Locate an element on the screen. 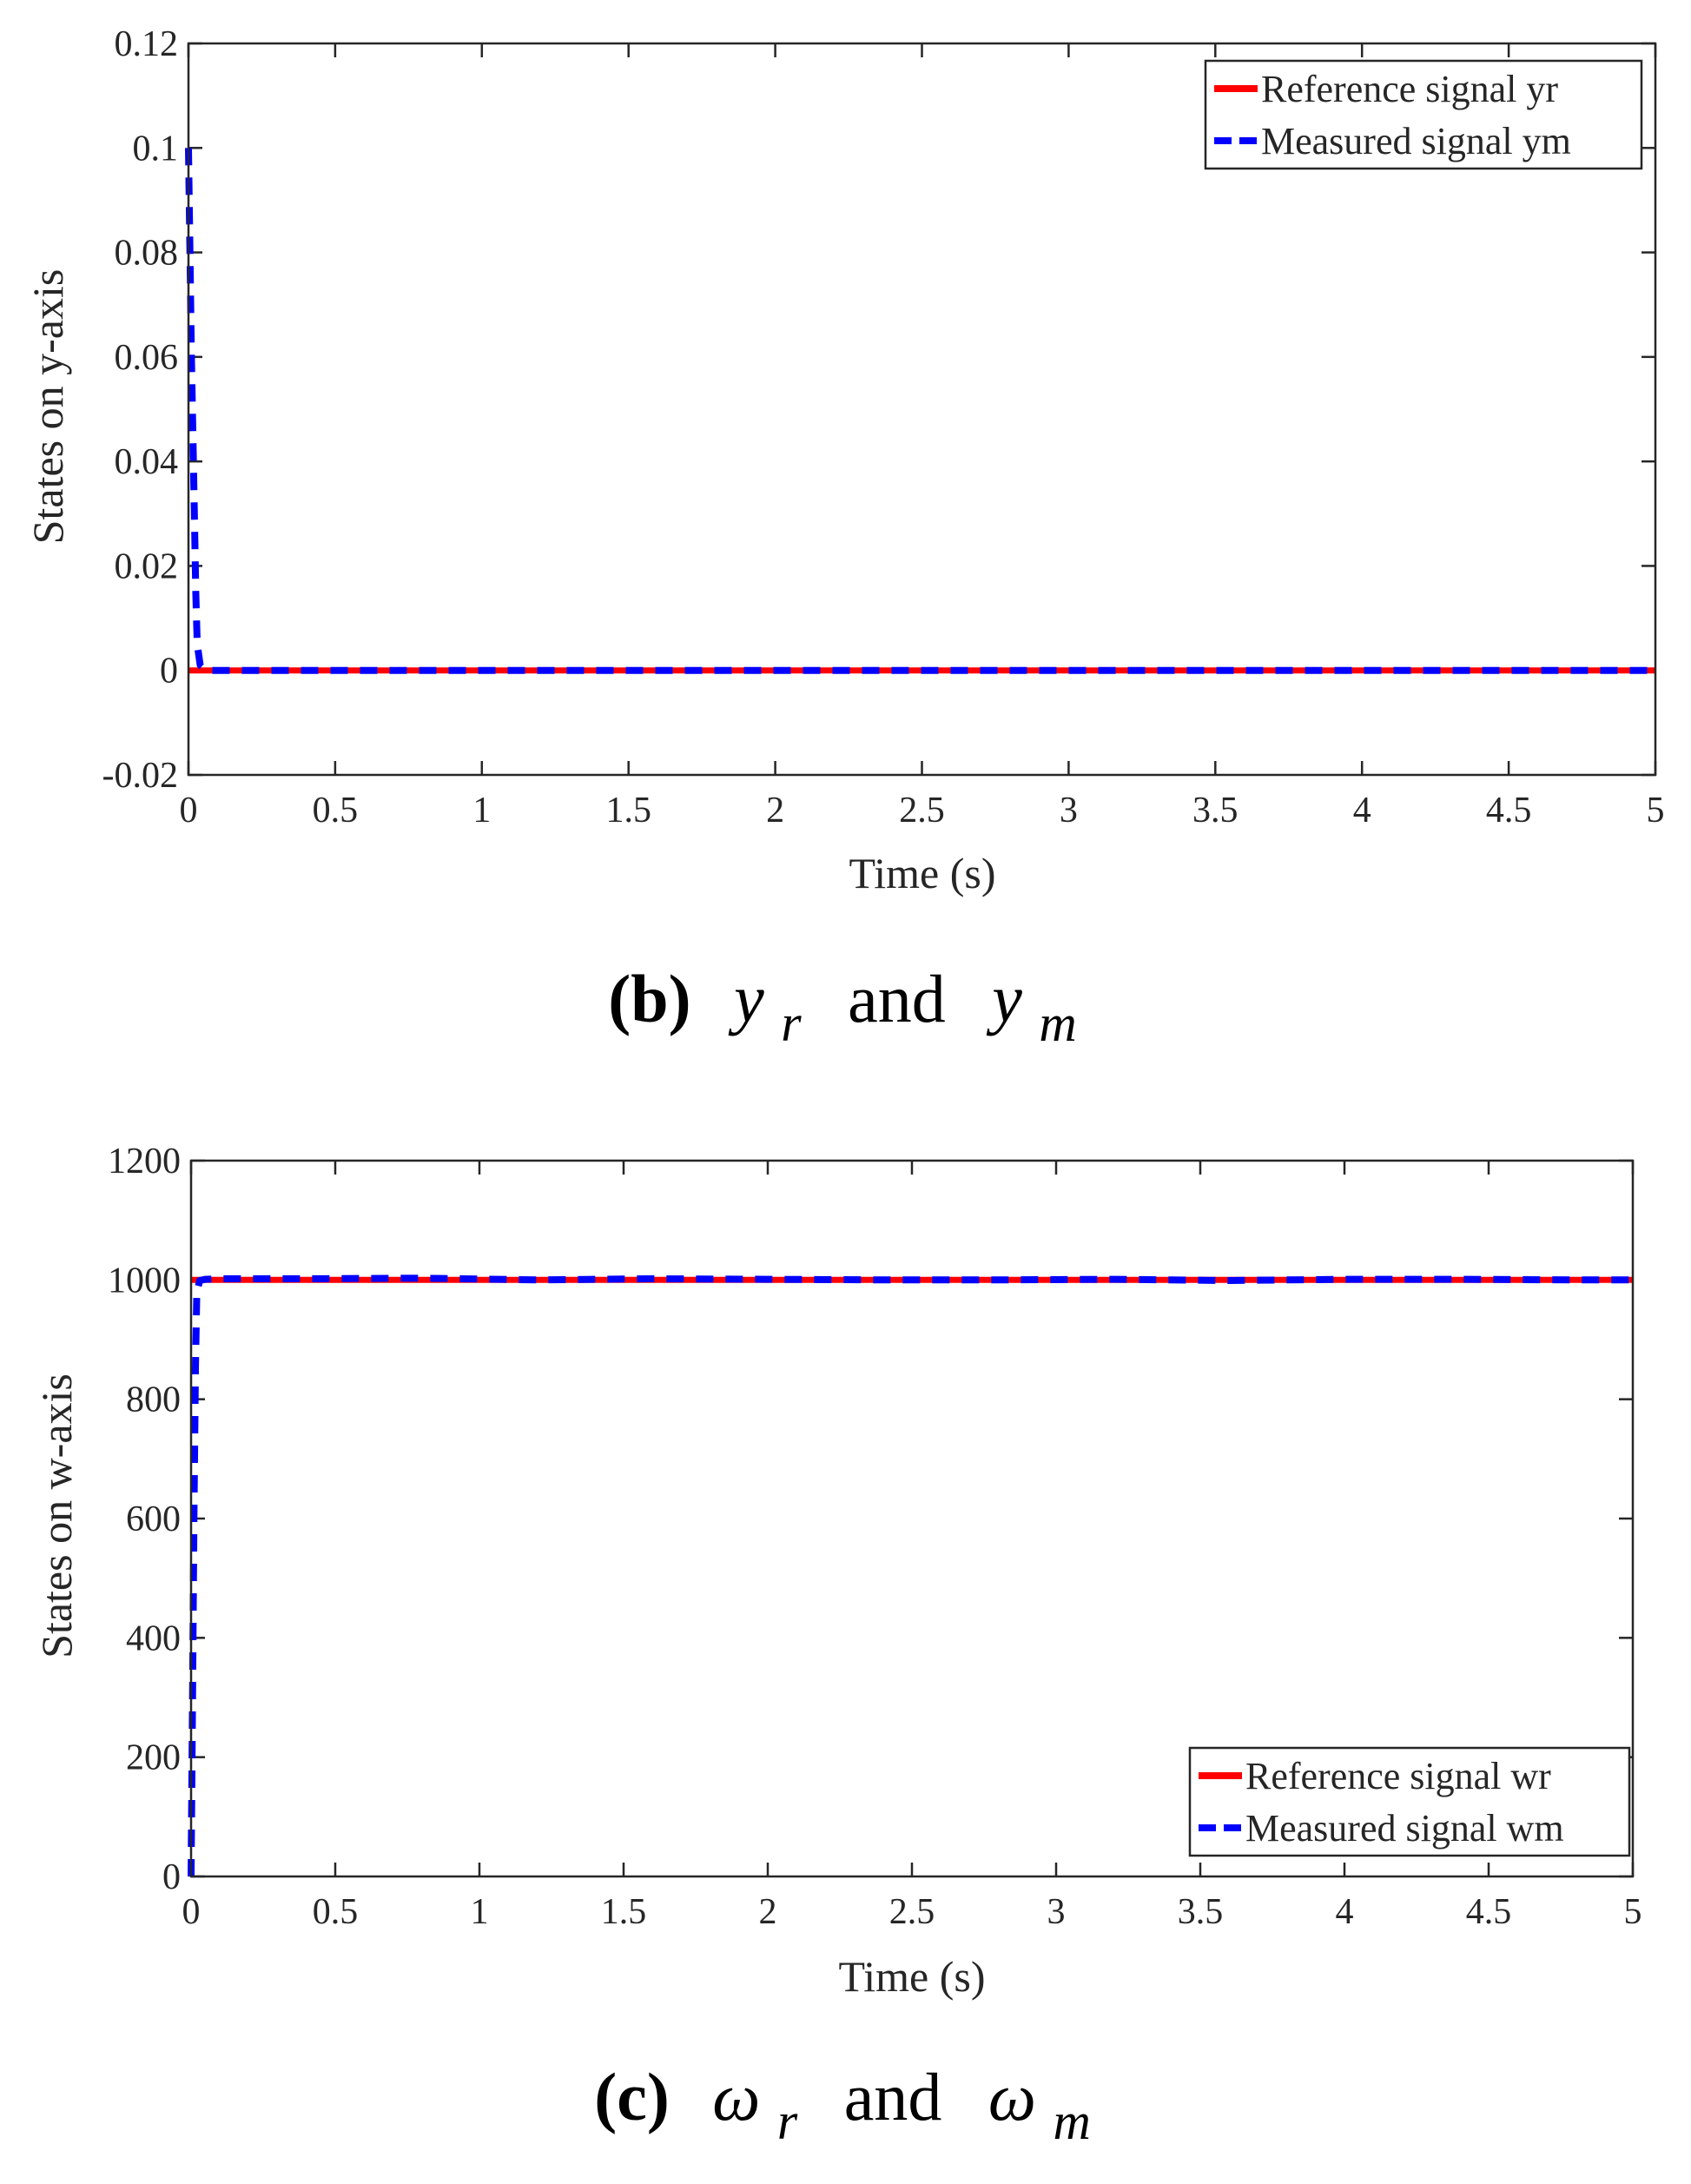  y-tick-label: 1000 is located at coordinates (144, 1280).